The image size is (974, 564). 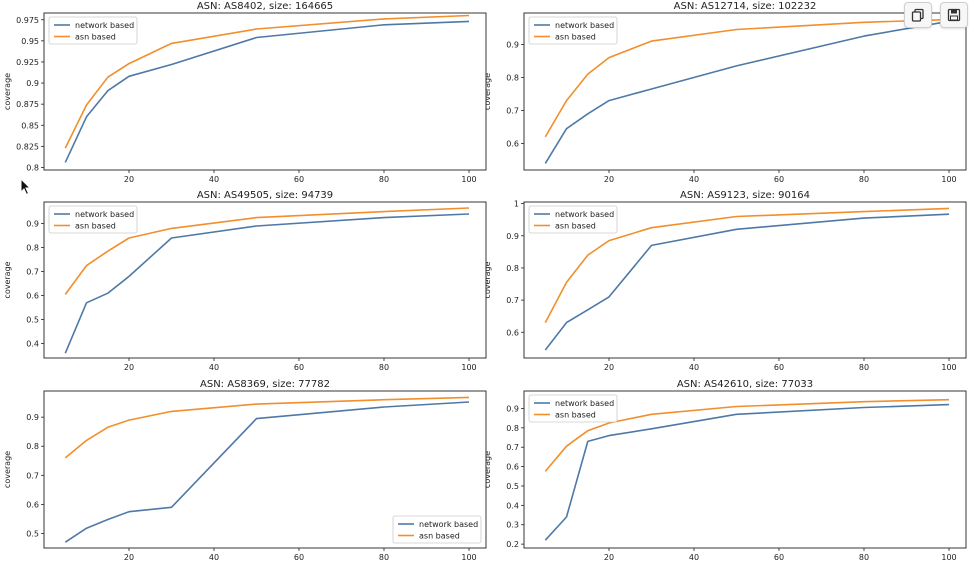 I want to click on y-tick-label: 0.825, so click(x=27, y=146).